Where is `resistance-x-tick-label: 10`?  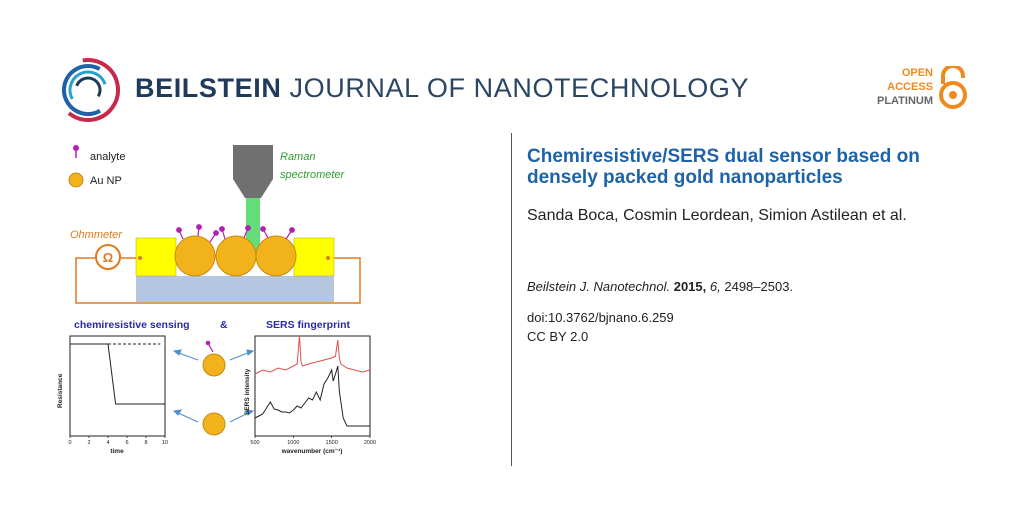
resistance-x-tick-label: 10 is located at coordinates (165, 443).